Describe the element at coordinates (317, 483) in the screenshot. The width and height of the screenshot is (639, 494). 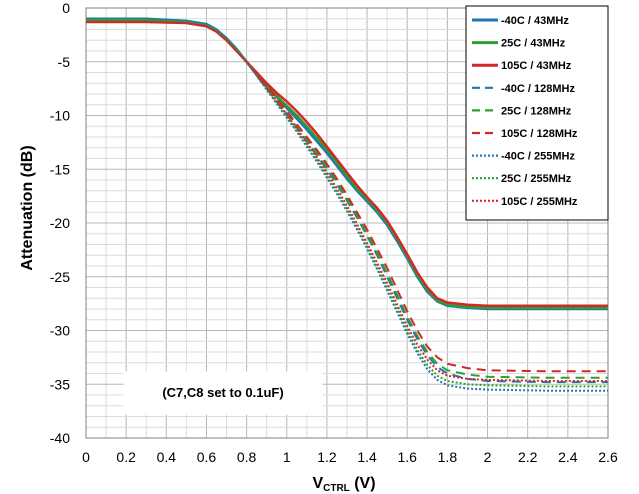
I see `x-axis-title-main: V` at that location.